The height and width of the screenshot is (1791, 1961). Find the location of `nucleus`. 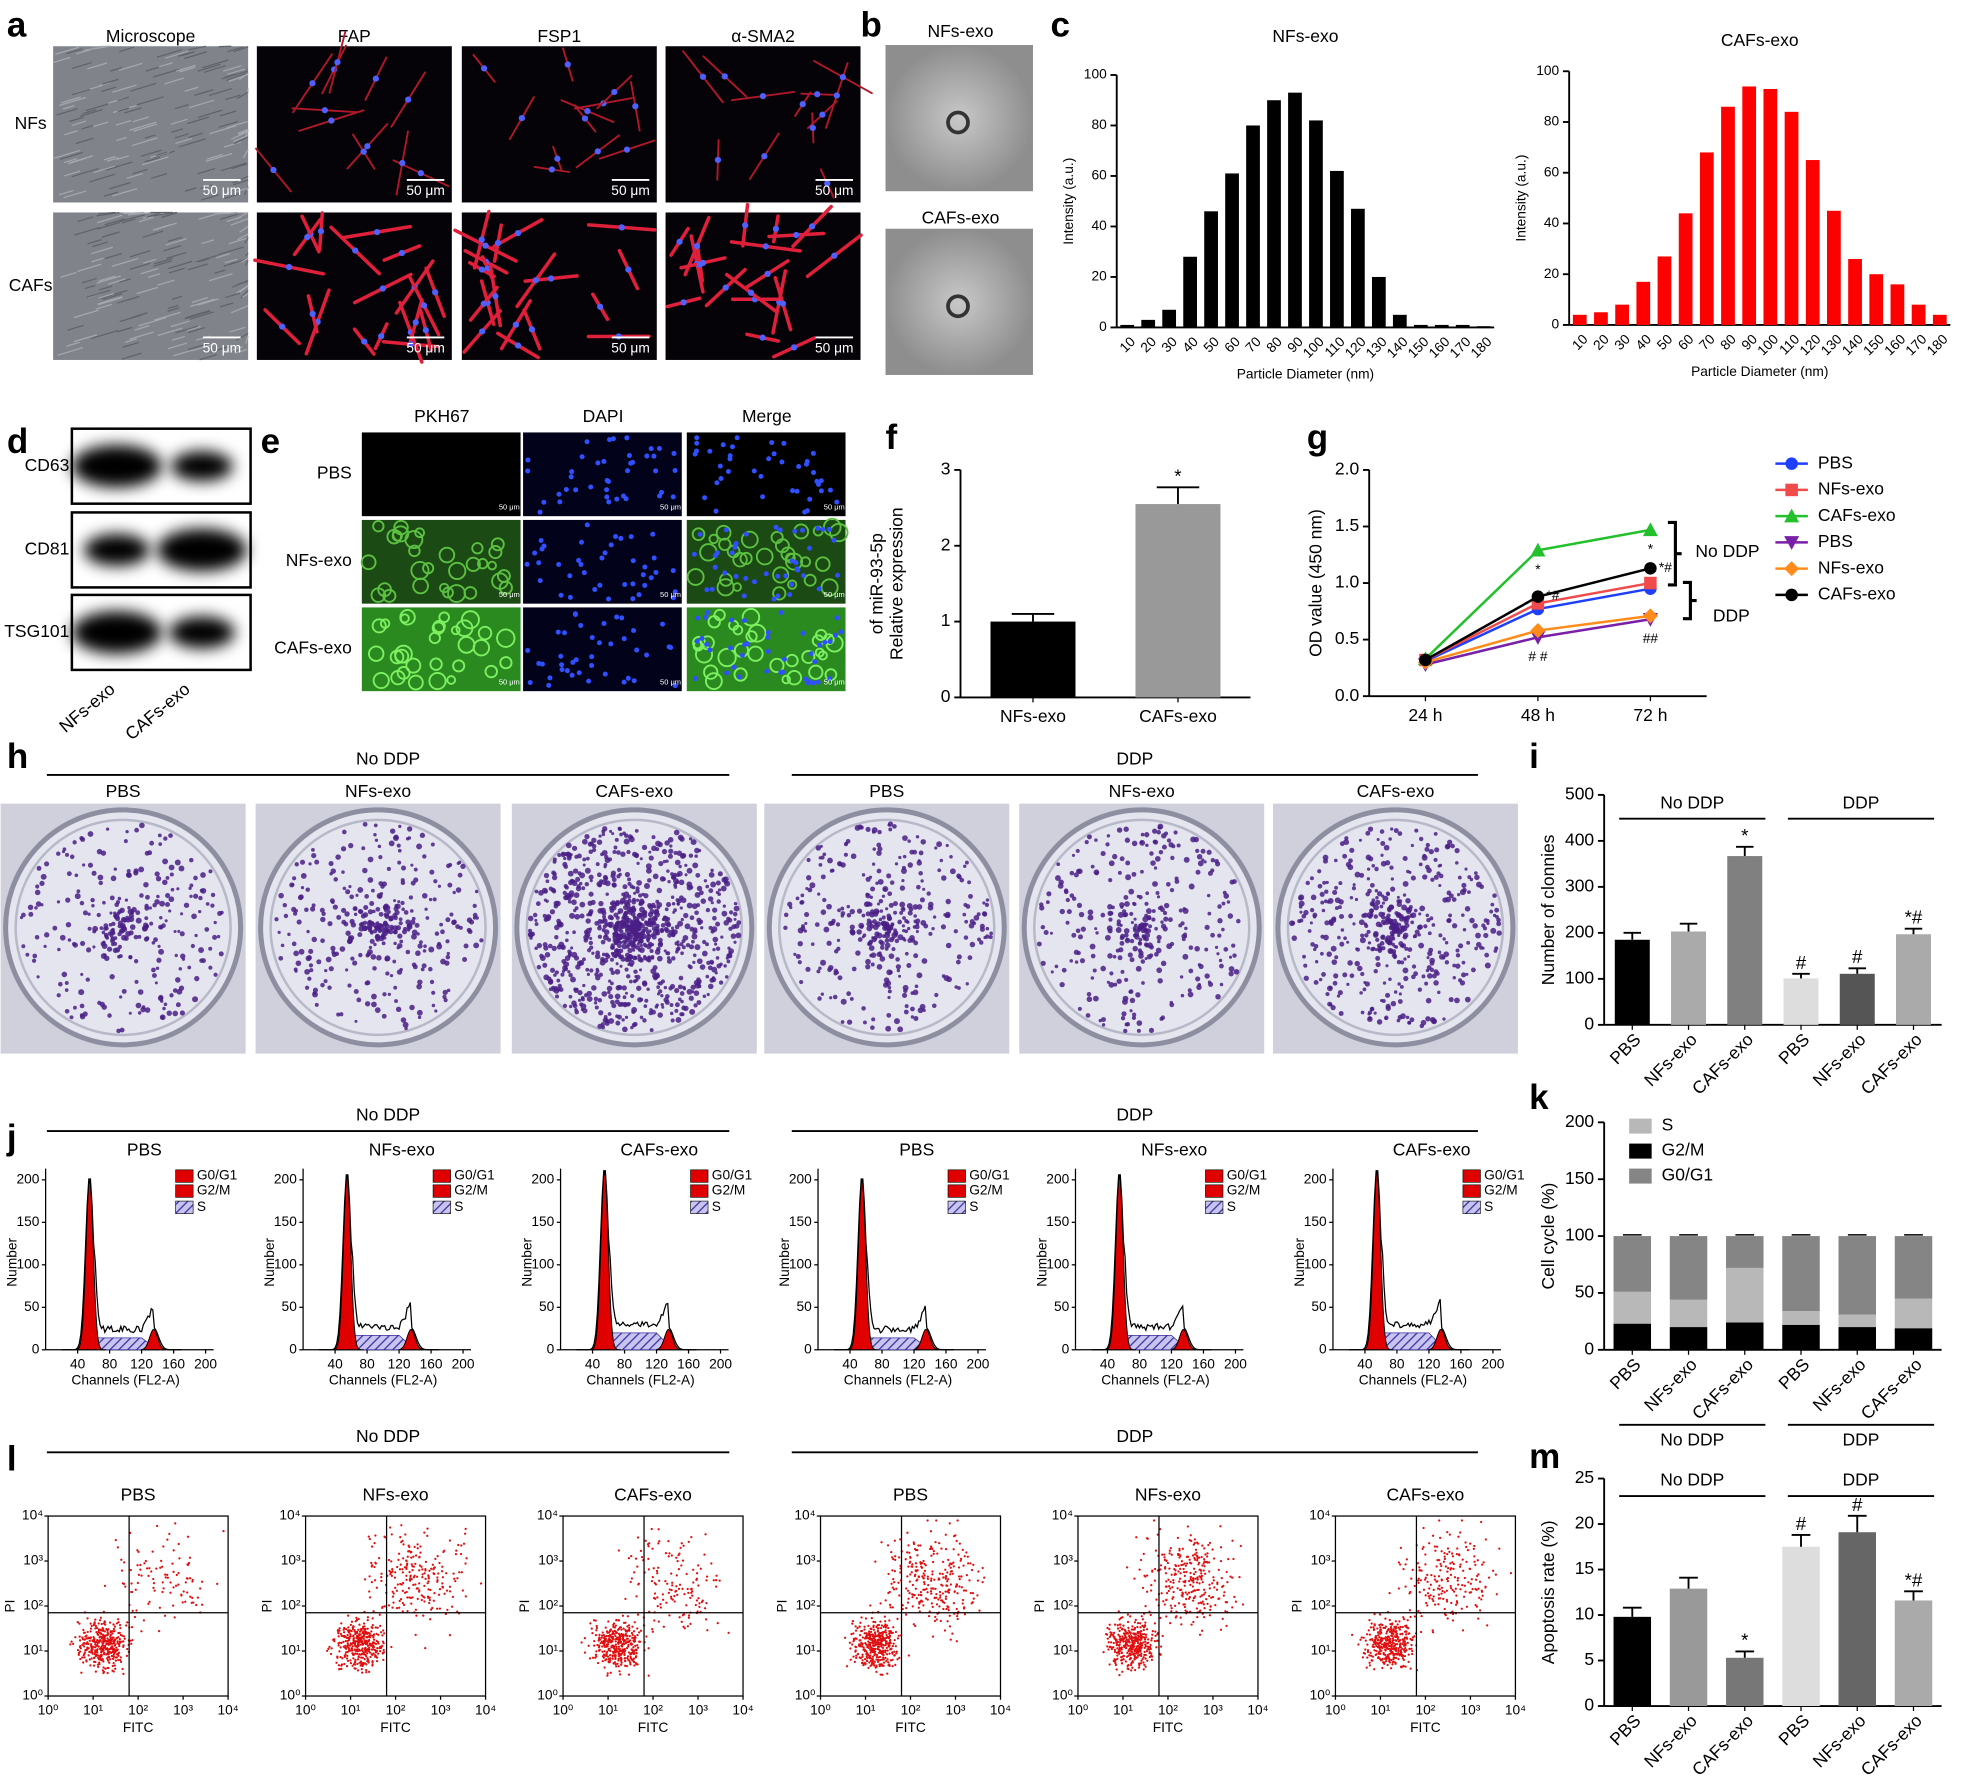

nucleus is located at coordinates (381, 336).